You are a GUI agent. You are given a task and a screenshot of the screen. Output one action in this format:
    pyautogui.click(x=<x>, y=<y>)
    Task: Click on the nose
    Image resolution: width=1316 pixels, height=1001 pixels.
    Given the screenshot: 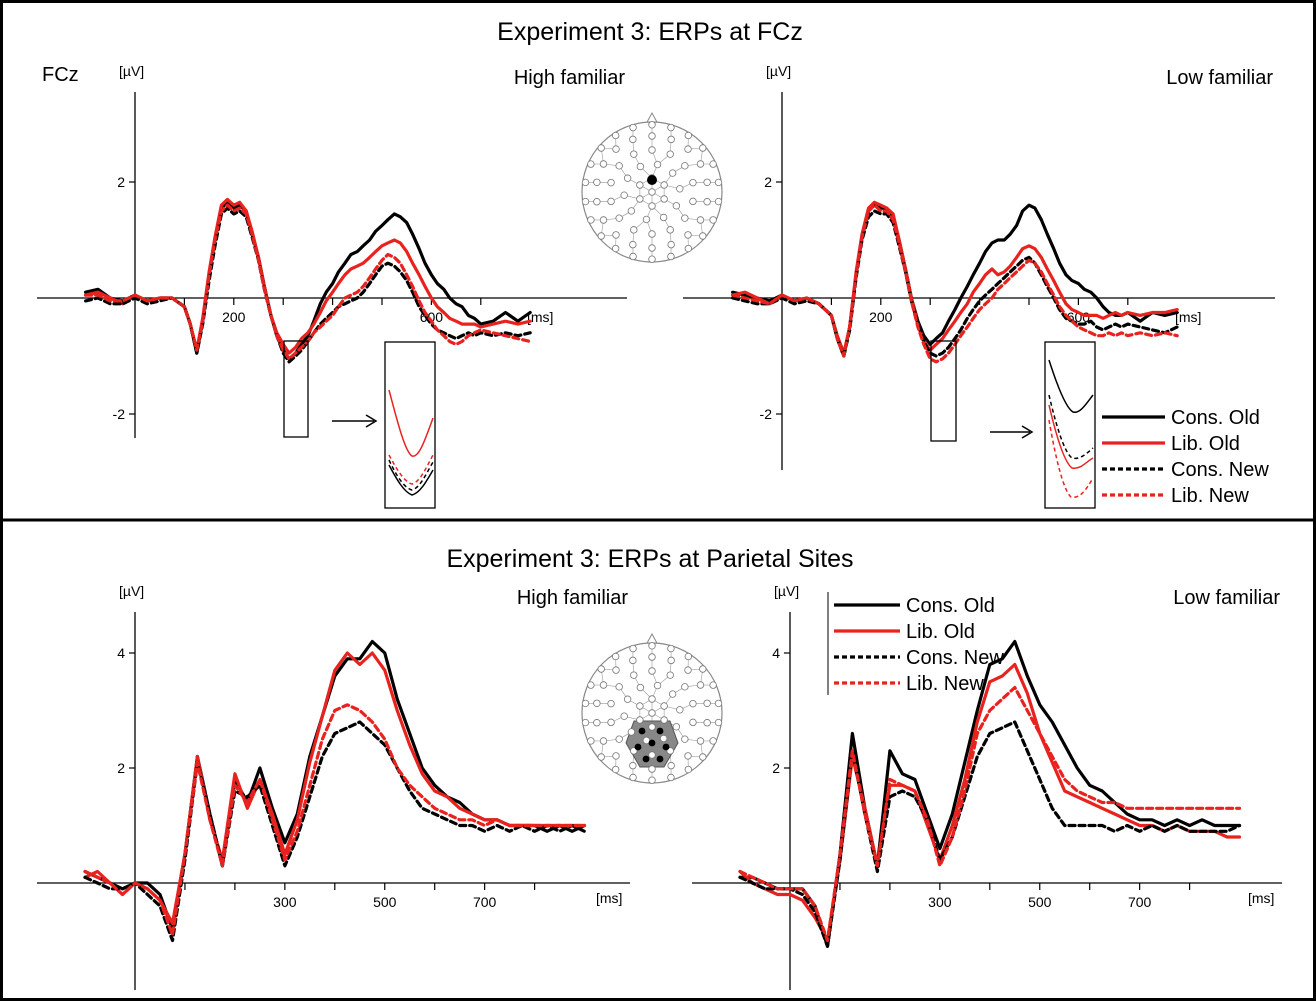 What is the action you would take?
    pyautogui.click(x=652, y=639)
    